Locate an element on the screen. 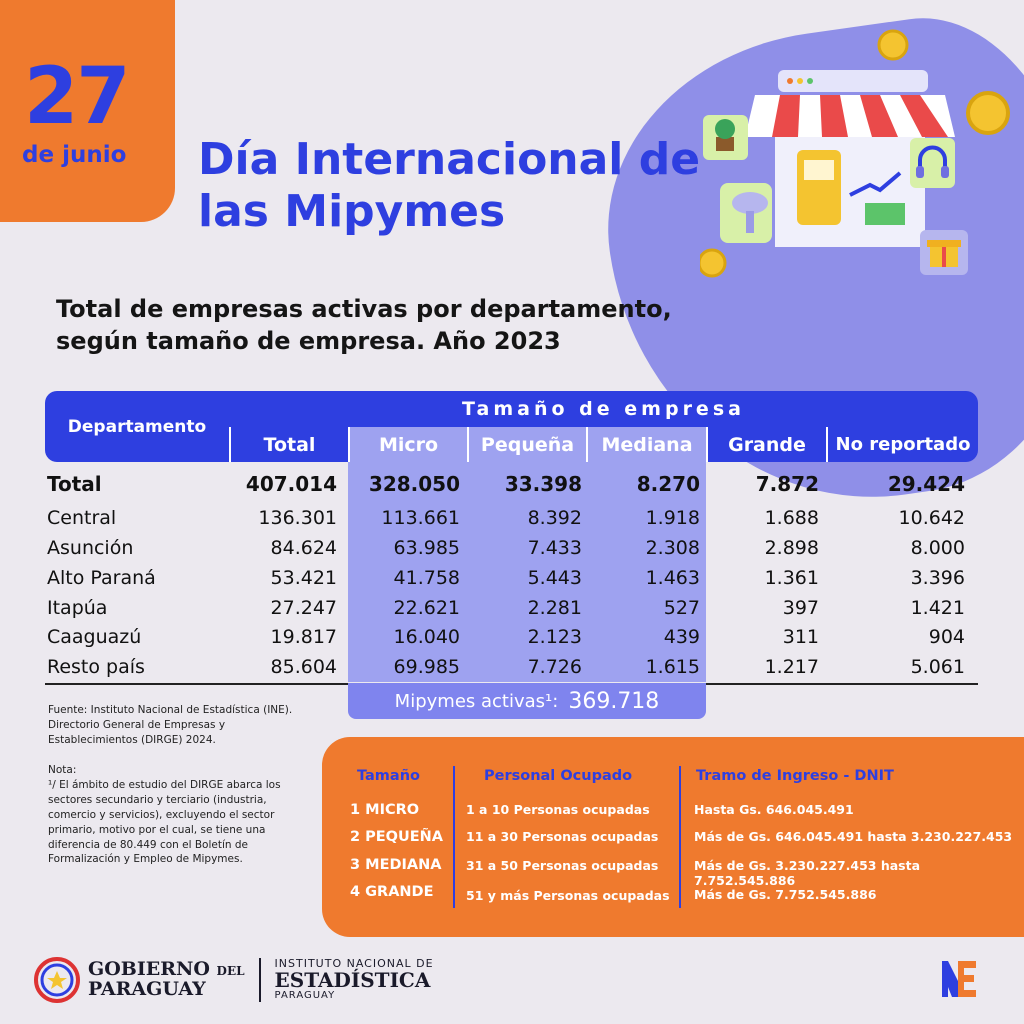  cell-micro: 63.985 is located at coordinates (426, 548).